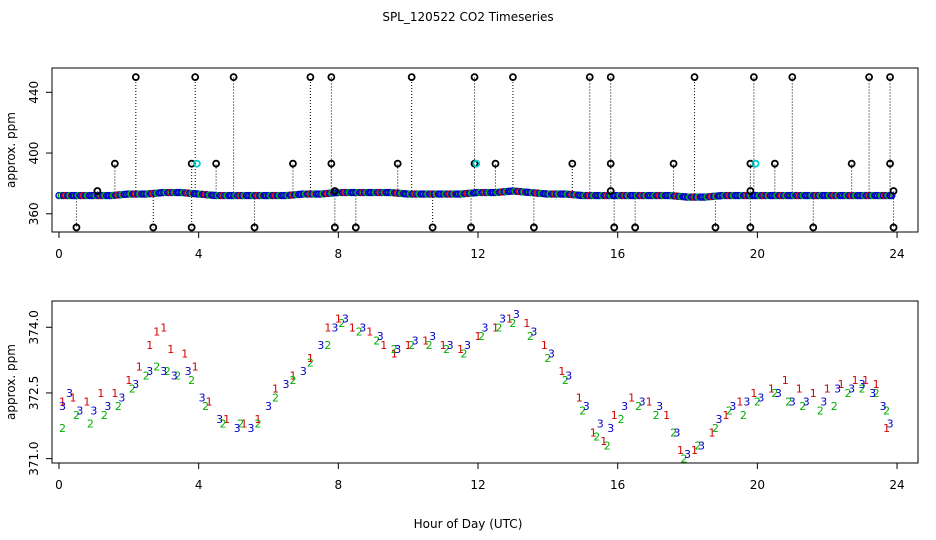 This screenshot has height=540, width=936. Describe the element at coordinates (199, 485) in the screenshot. I see `bottom-x-tick-label: 4` at that location.